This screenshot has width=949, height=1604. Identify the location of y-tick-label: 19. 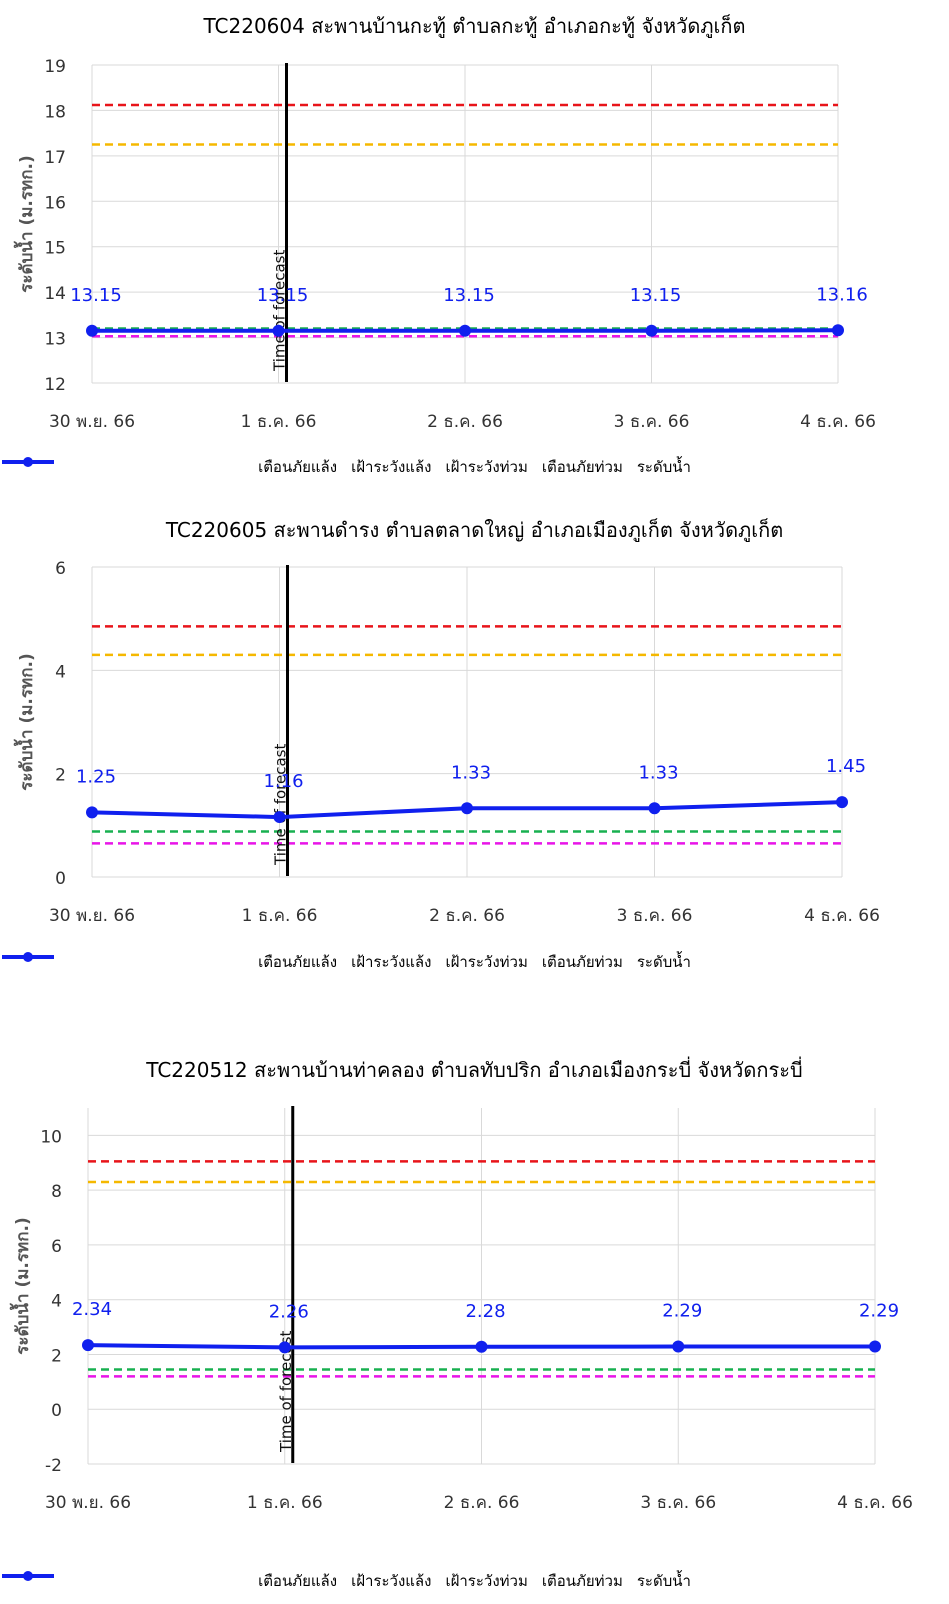
(55, 67).